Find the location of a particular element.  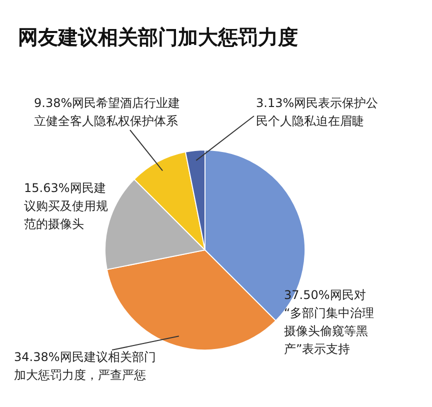

slice-label: 34.38%网民建议相关部门加大惩罚力度，严查严惩 is located at coordinates (85, 366).